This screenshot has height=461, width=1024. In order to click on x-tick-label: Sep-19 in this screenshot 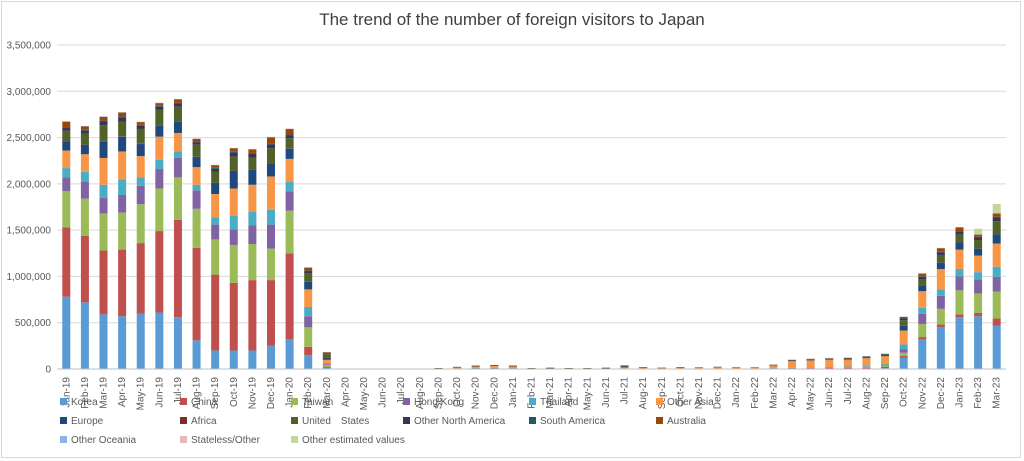, I will do `click(215, 393)`.